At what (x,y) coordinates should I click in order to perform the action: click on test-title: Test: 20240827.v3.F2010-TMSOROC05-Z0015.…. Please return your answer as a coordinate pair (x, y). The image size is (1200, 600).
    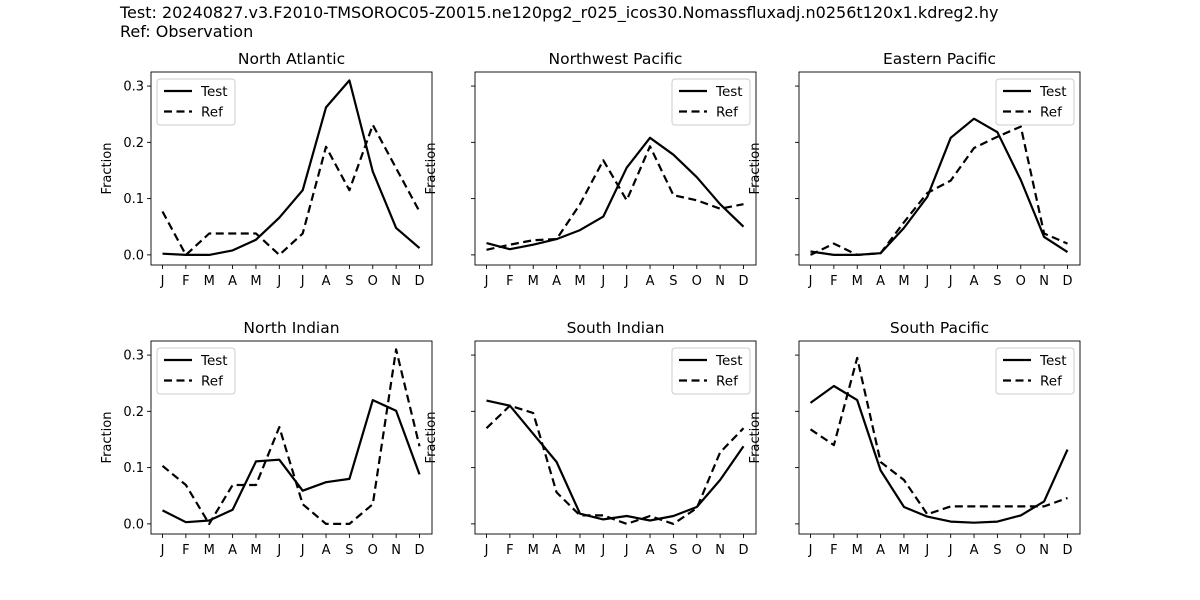
    Looking at the image, I should click on (559, 12).